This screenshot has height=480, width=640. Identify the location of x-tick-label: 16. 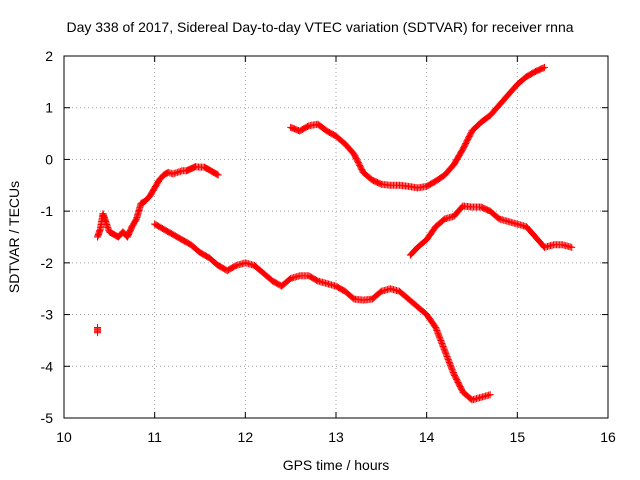
(608, 437).